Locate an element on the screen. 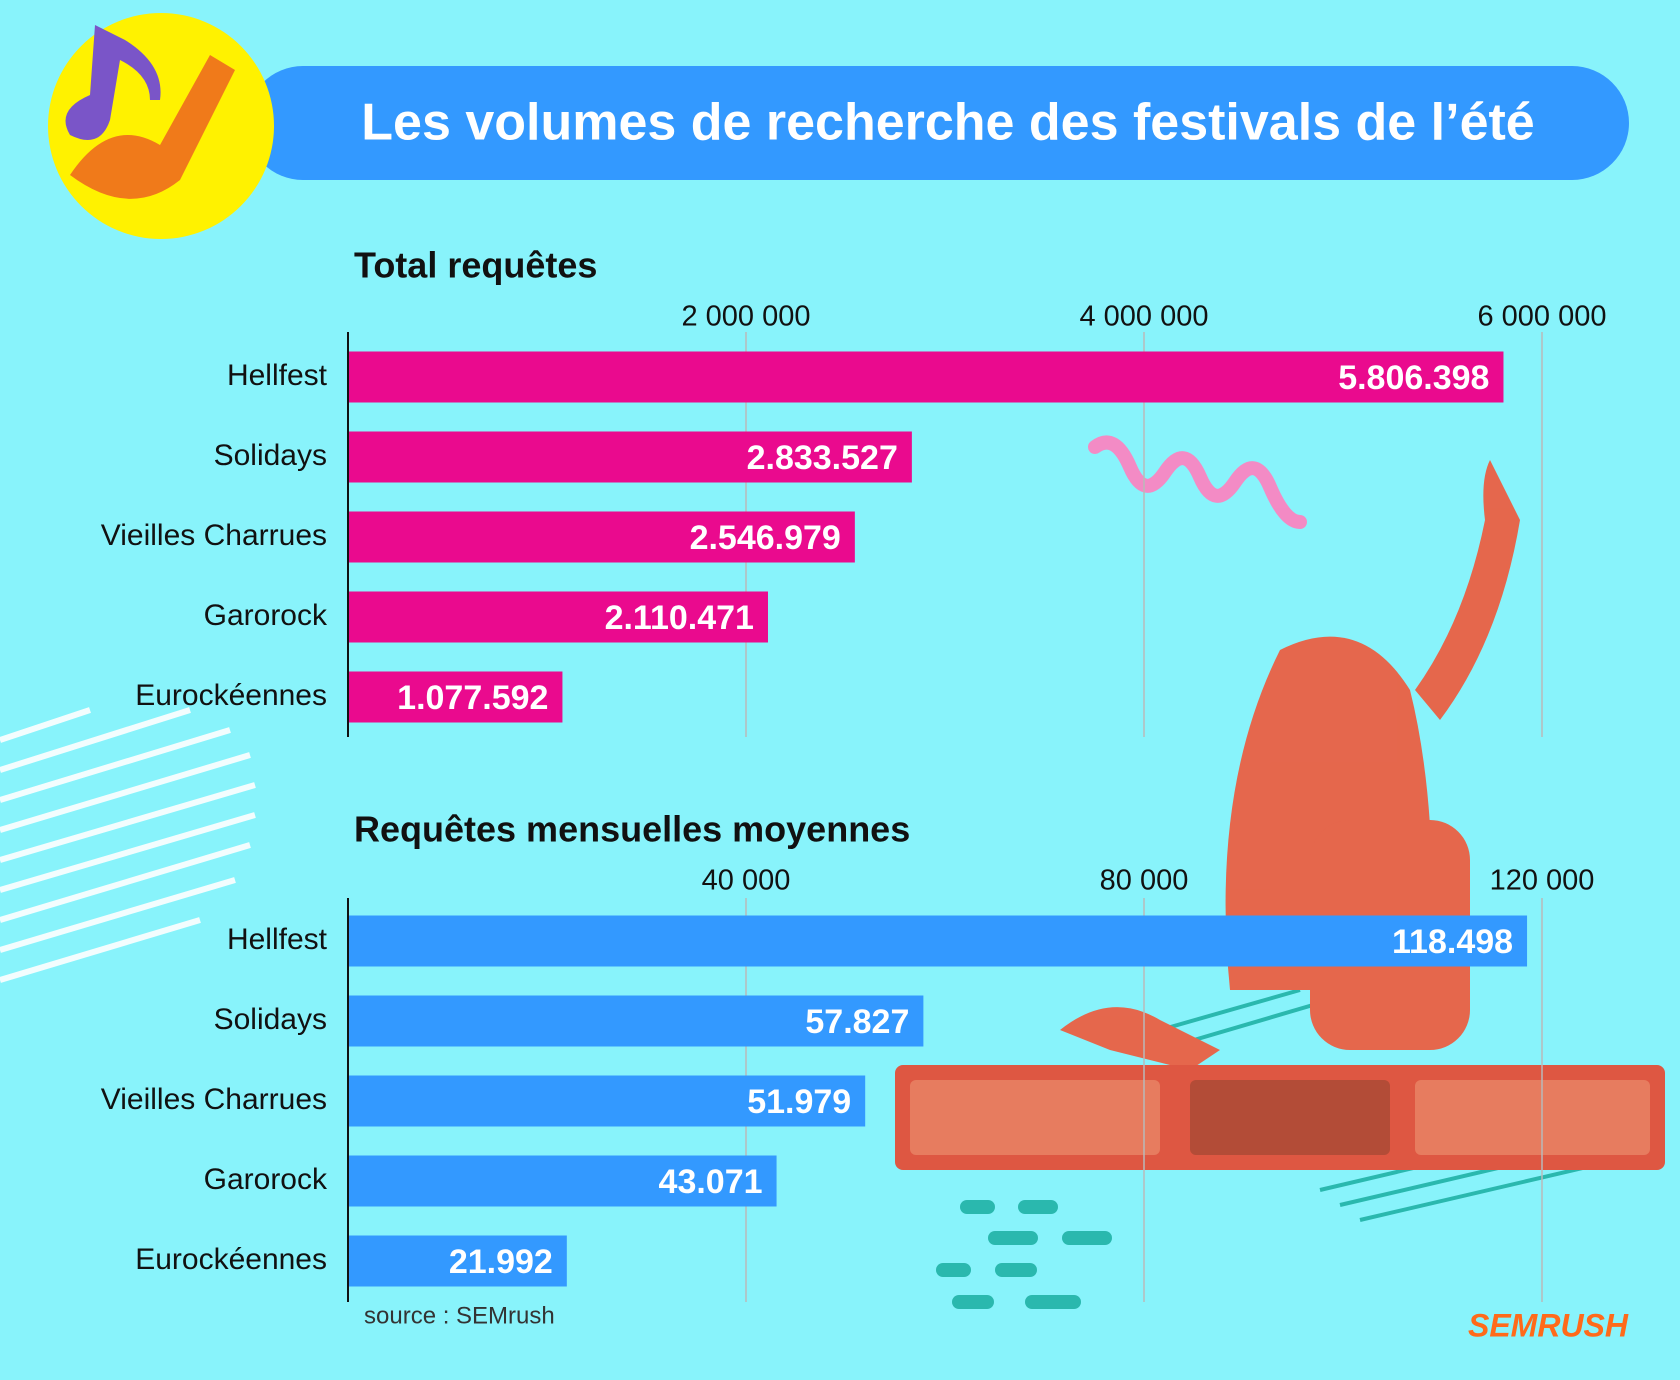 Image resolution: width=1680 pixels, height=1380 pixels. note-icon is located at coordinates (152, 127).